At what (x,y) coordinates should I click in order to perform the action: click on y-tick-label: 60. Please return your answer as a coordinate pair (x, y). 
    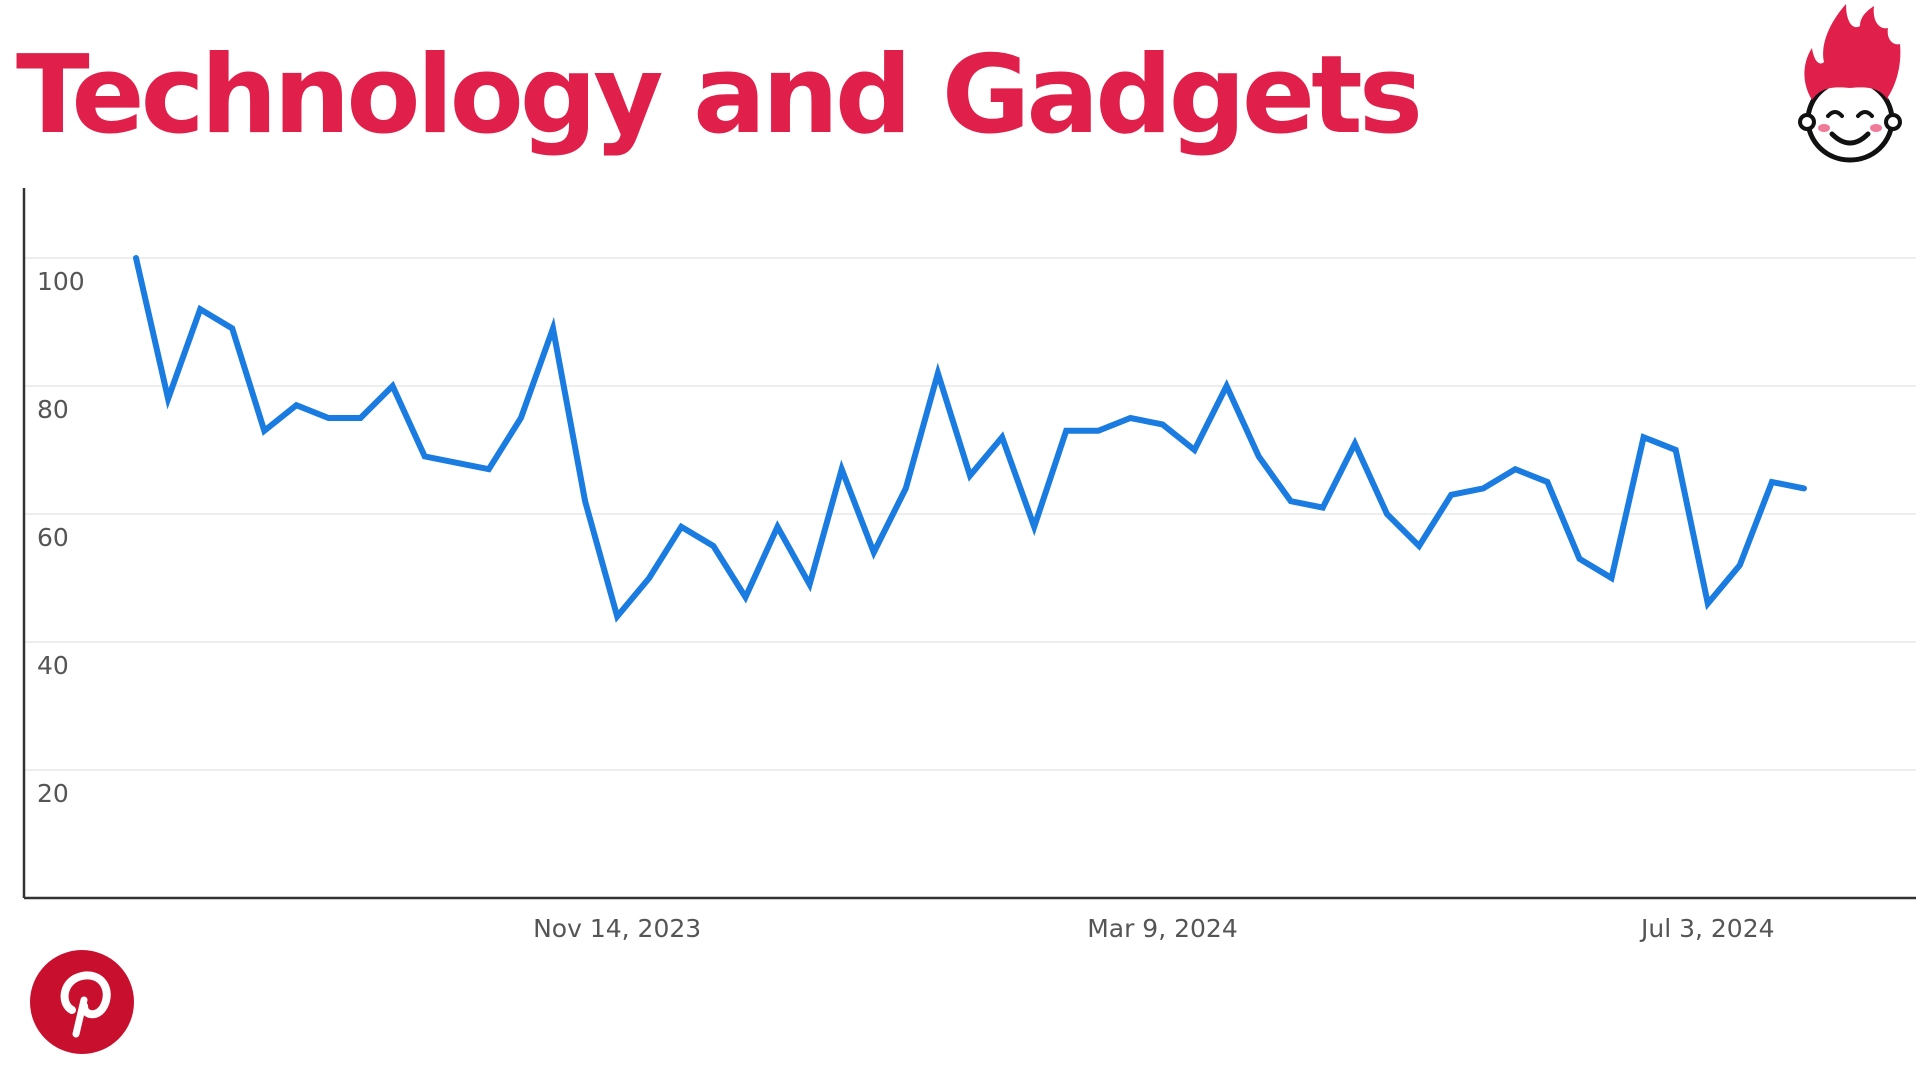
    Looking at the image, I should click on (53, 537).